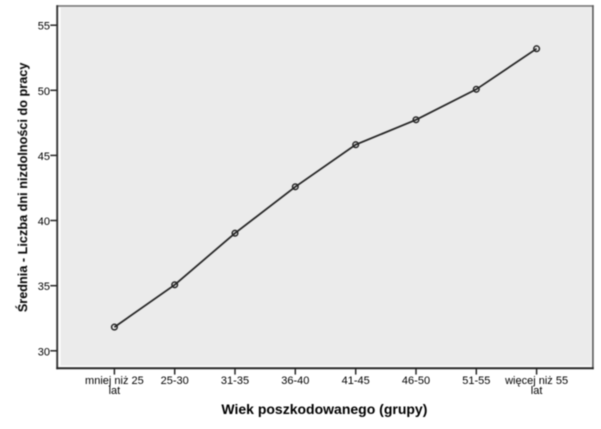 The height and width of the screenshot is (429, 601). What do you see at coordinates (44, 287) in the screenshot?
I see `svg-text: 35` at bounding box center [44, 287].